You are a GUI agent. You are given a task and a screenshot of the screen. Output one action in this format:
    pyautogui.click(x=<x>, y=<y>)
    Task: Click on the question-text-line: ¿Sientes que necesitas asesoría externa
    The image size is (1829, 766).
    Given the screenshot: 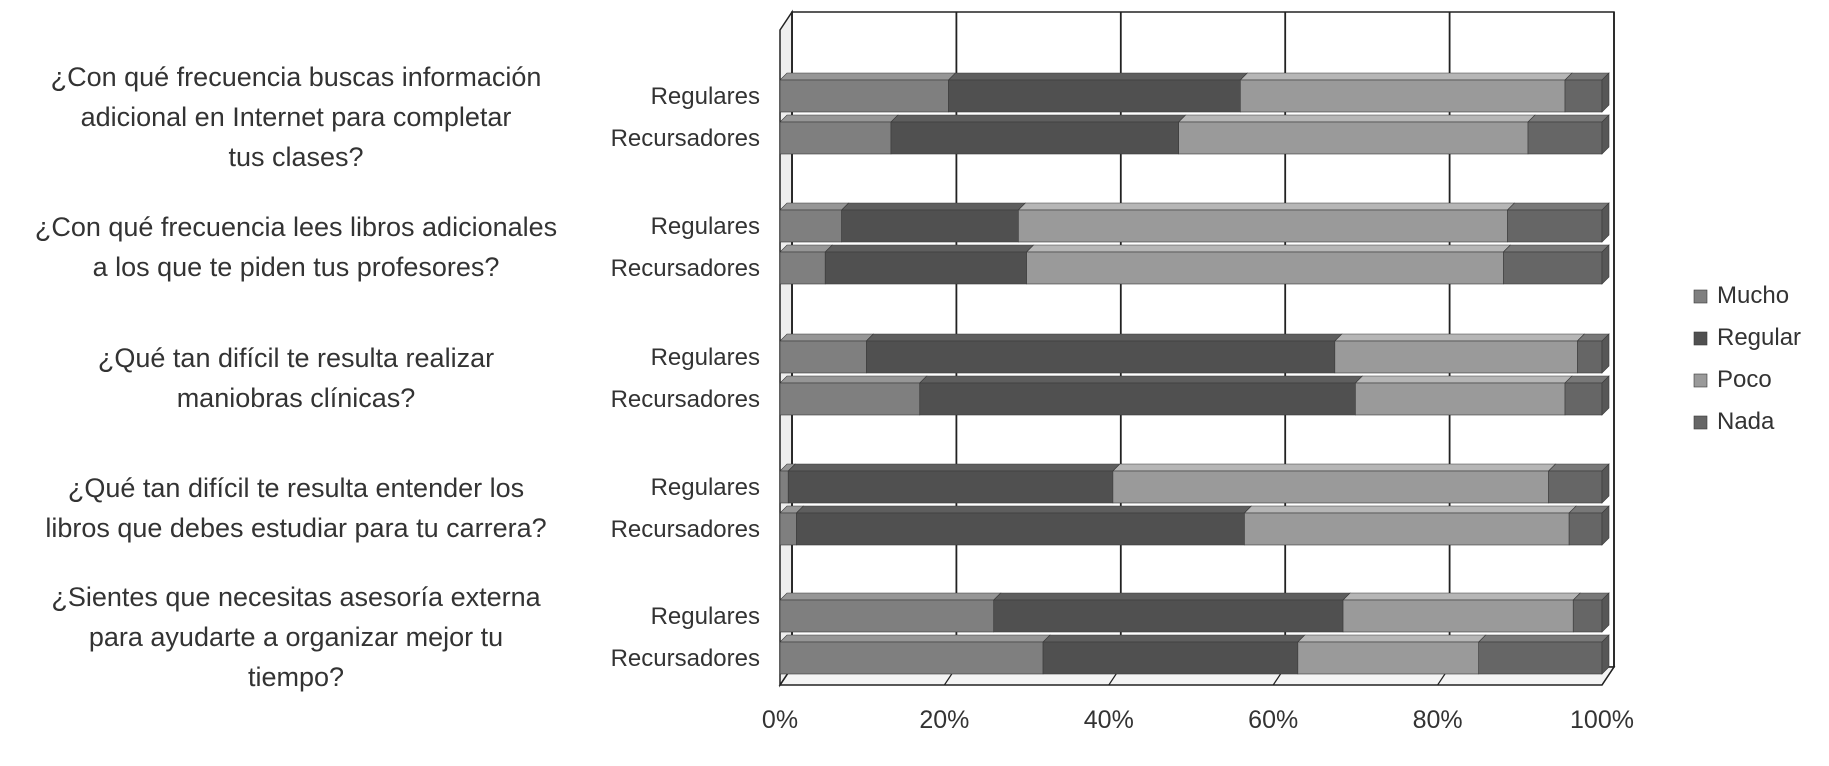 What is the action you would take?
    pyautogui.click(x=296, y=597)
    